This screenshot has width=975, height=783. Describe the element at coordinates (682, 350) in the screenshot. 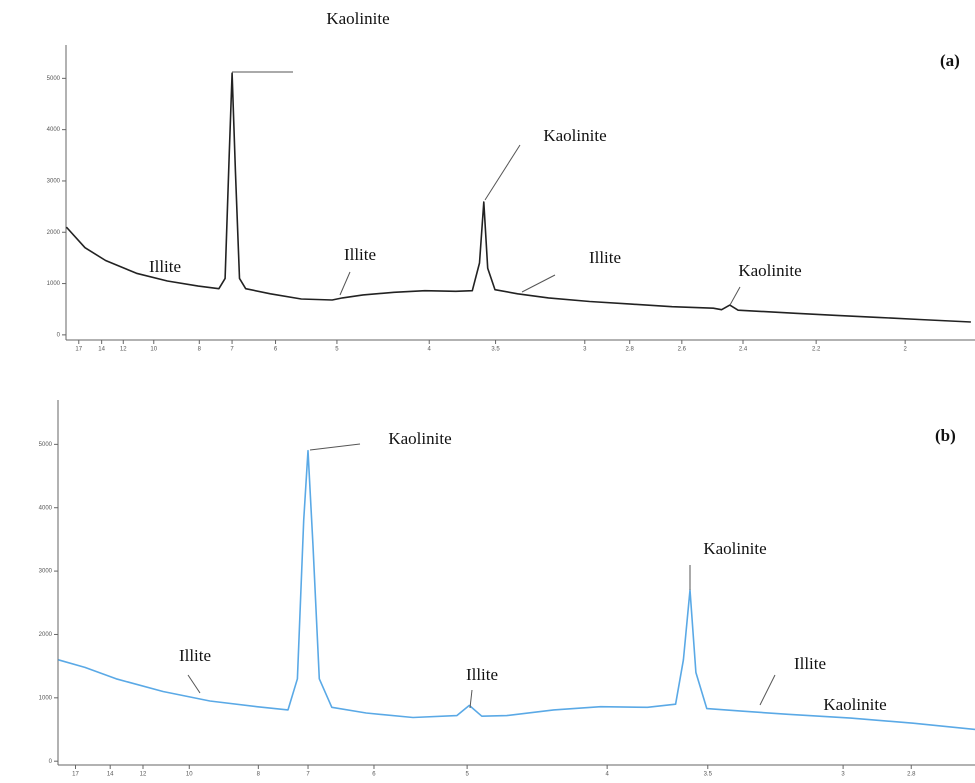

I see `x-tick-label: 2.6` at that location.